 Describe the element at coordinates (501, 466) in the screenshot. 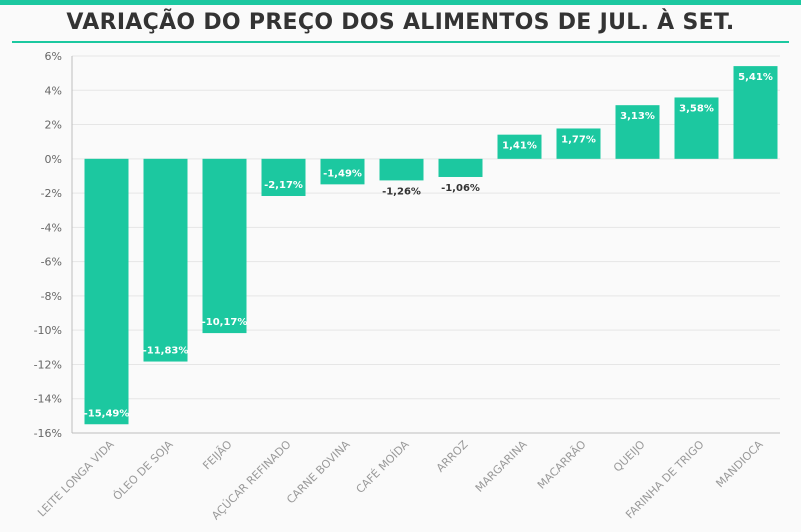

I see `x-tick-label: MARGARINA` at that location.